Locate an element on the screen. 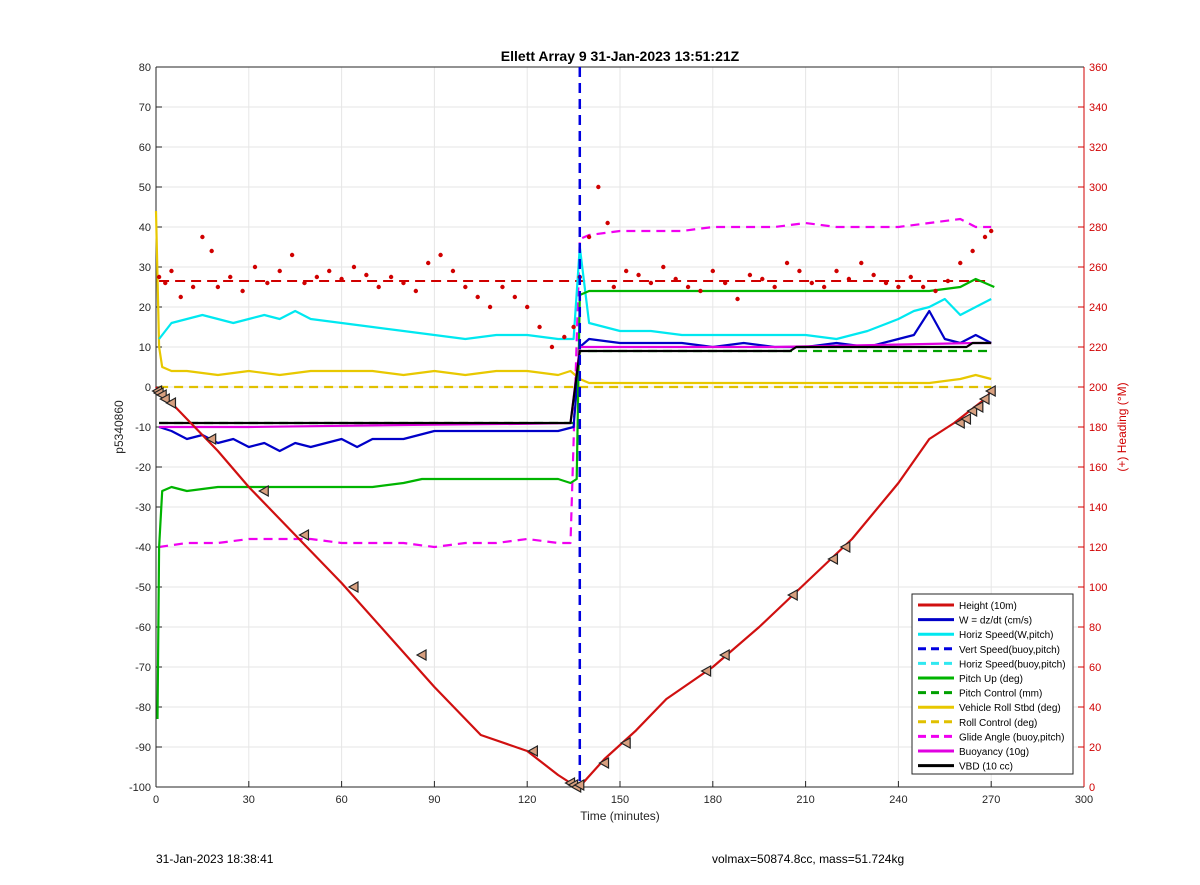  y2-tick-label: 160 is located at coordinates (1098, 468).